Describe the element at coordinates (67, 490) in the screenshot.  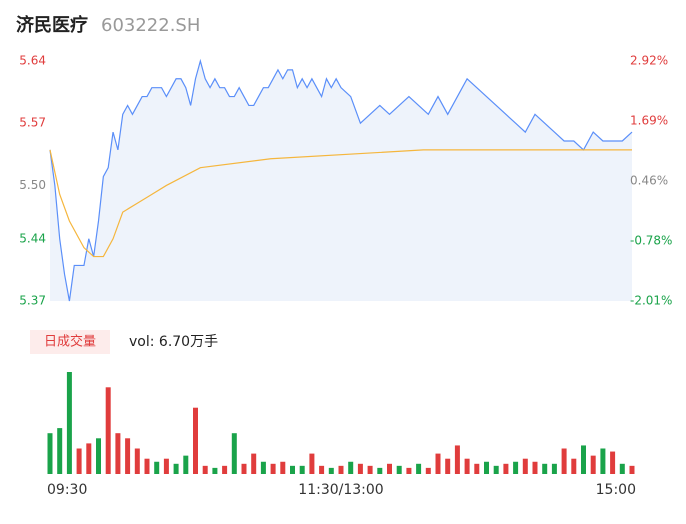
I see `x-tick-label: 09:30` at that location.